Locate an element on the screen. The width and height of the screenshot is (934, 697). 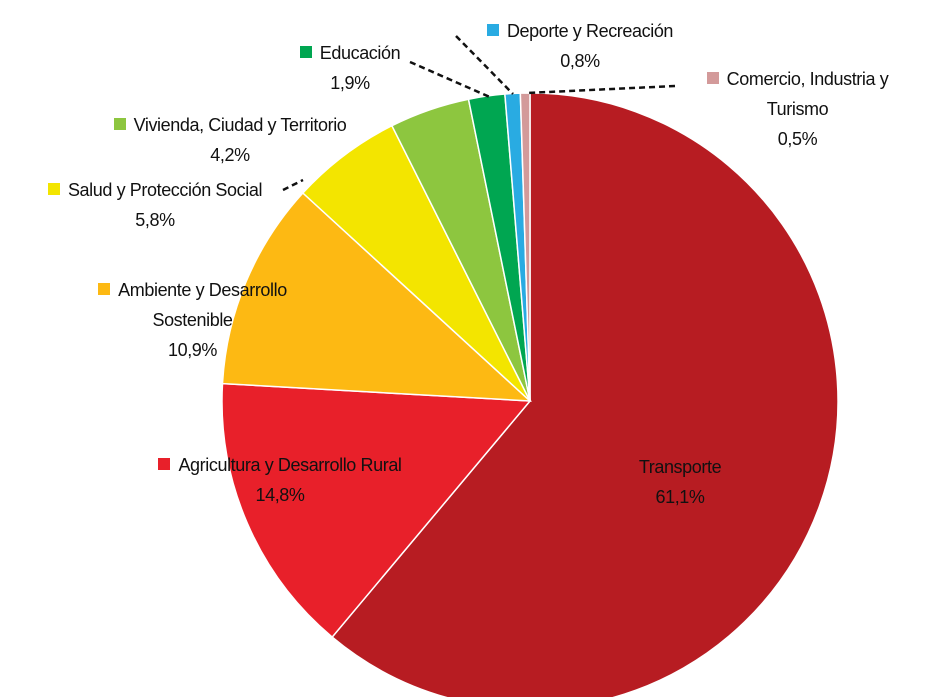
slice-name-line: Salud y Protección Social is located at coordinates (155, 190).